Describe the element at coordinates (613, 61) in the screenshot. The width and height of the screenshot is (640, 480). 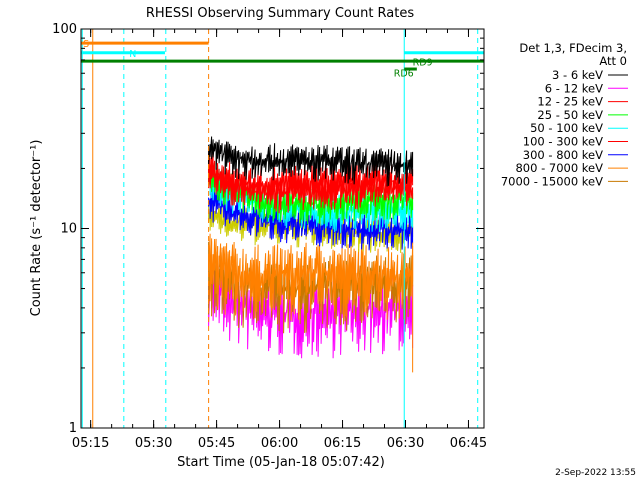
I see `legend-header-line2: Att 0` at that location.